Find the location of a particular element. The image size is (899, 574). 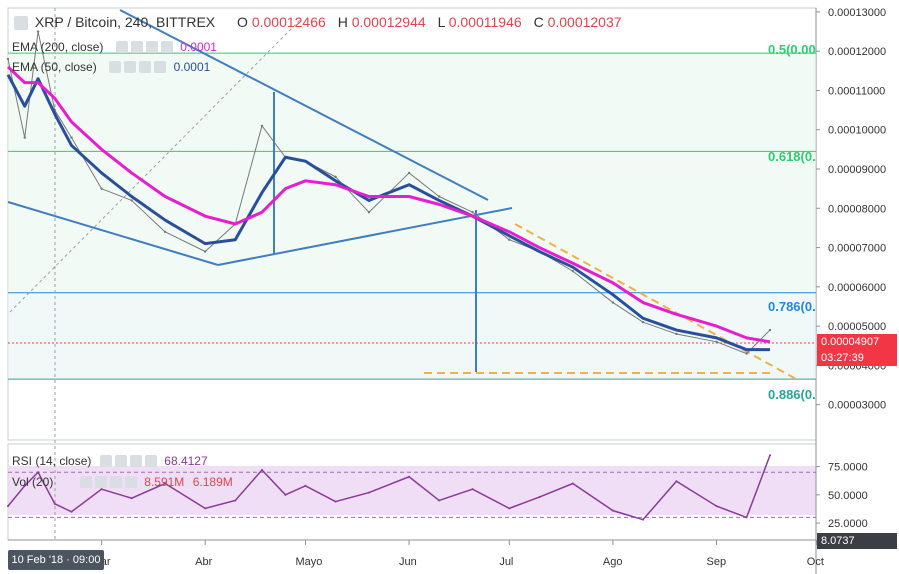

x-tick-label: Oct is located at coordinates (815, 562).